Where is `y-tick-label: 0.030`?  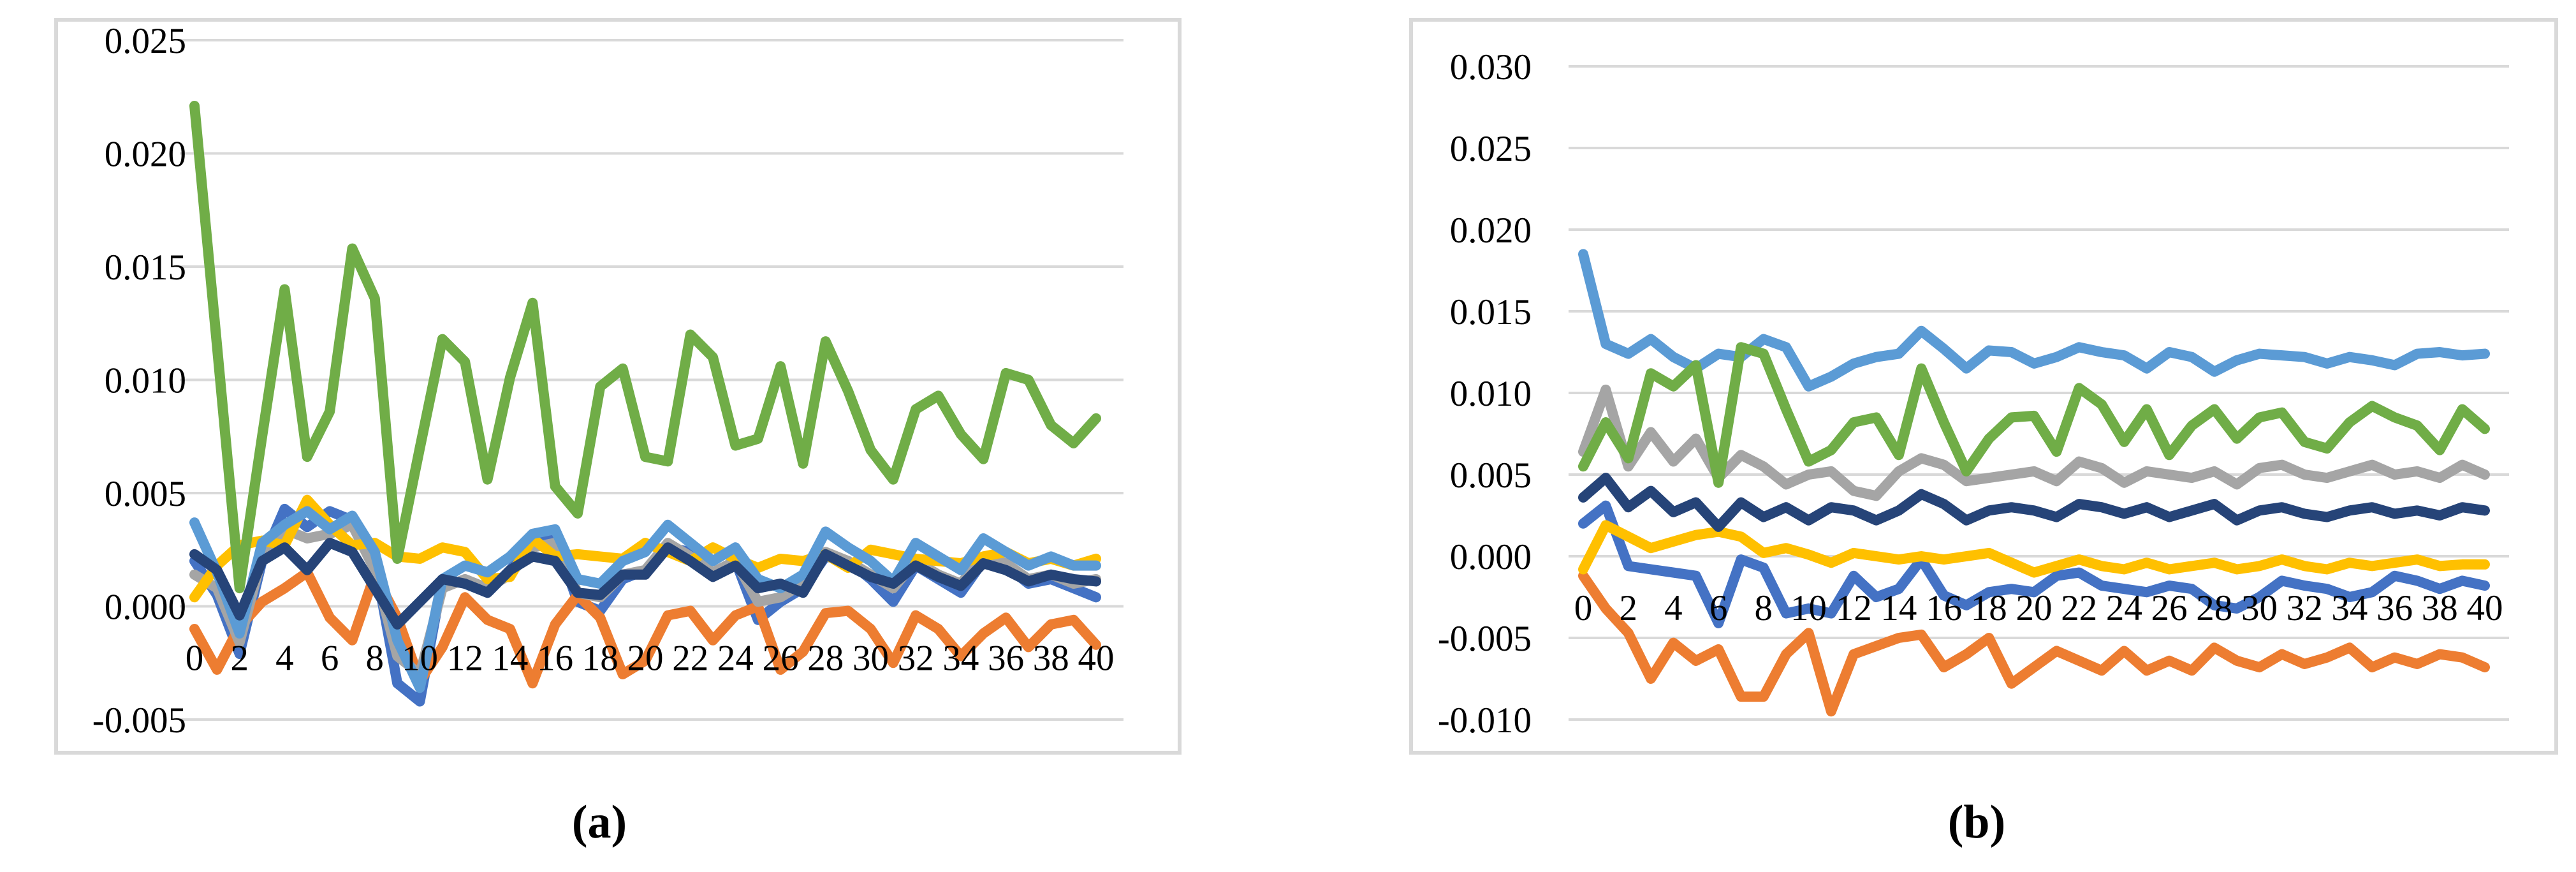 y-tick-label: 0.030 is located at coordinates (1491, 67).